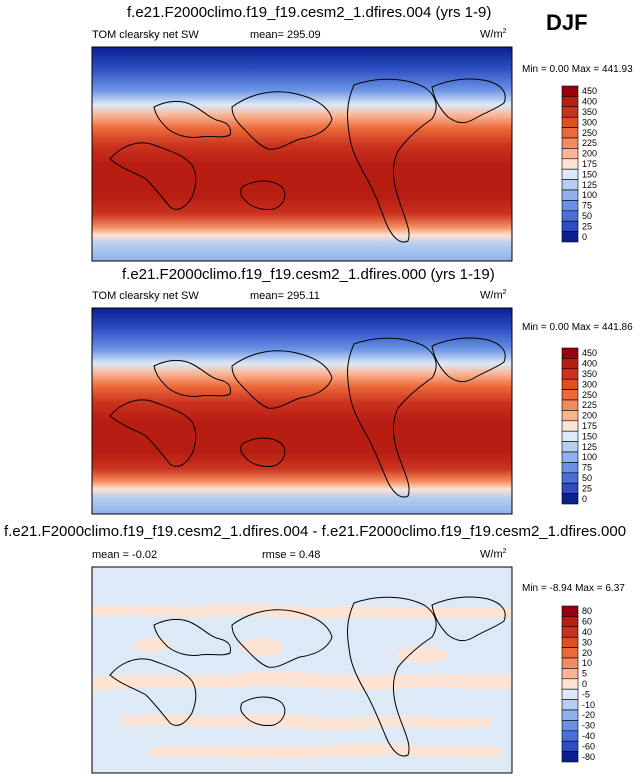  I want to click on panel-1-field-label: TOM clearsky net SW, so click(145, 35).